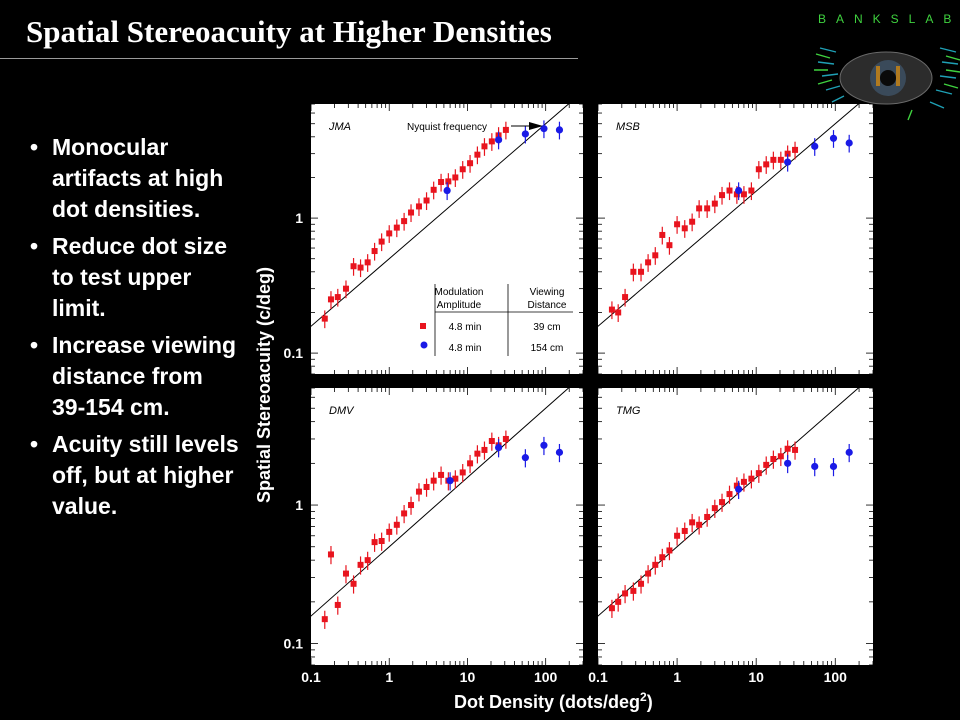 This screenshot has height=720, width=960. I want to click on bankslab-logo: BANKSLAB, so click(886, 67).